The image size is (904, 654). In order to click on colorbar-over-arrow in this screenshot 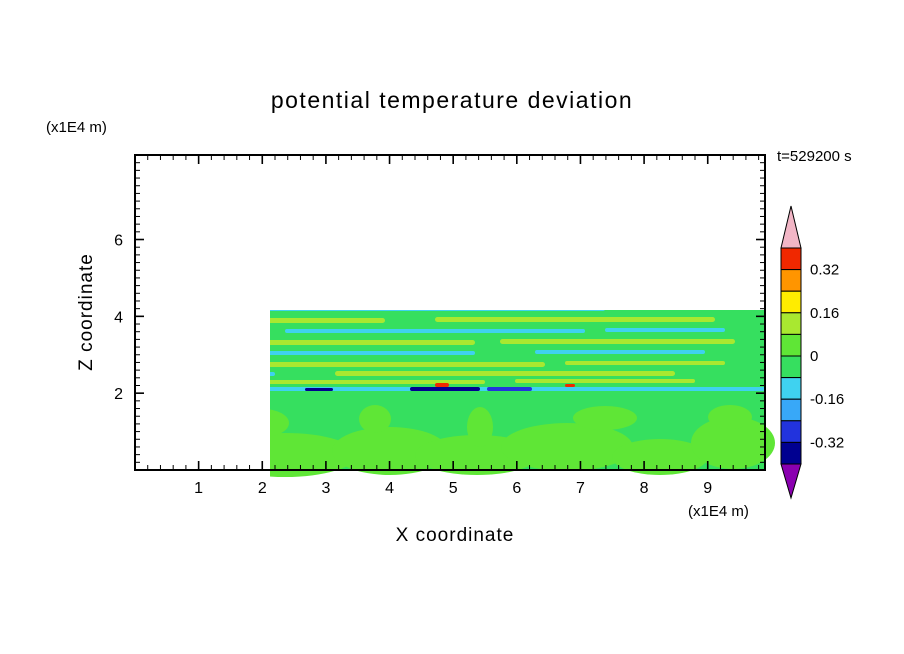, I will do `click(791, 227)`.